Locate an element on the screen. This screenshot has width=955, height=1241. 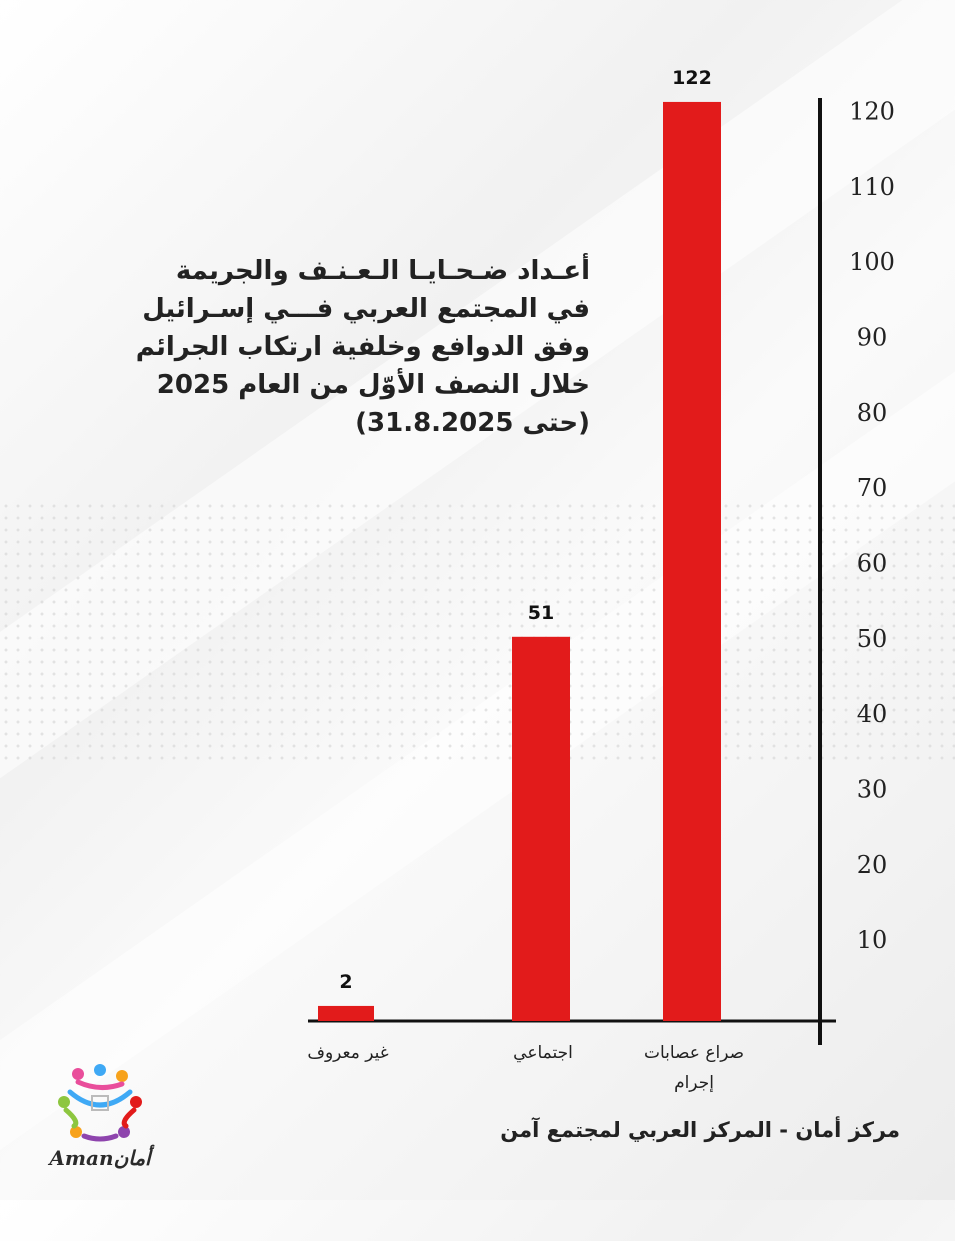
bar-value-label: 51 is located at coordinates (541, 613).